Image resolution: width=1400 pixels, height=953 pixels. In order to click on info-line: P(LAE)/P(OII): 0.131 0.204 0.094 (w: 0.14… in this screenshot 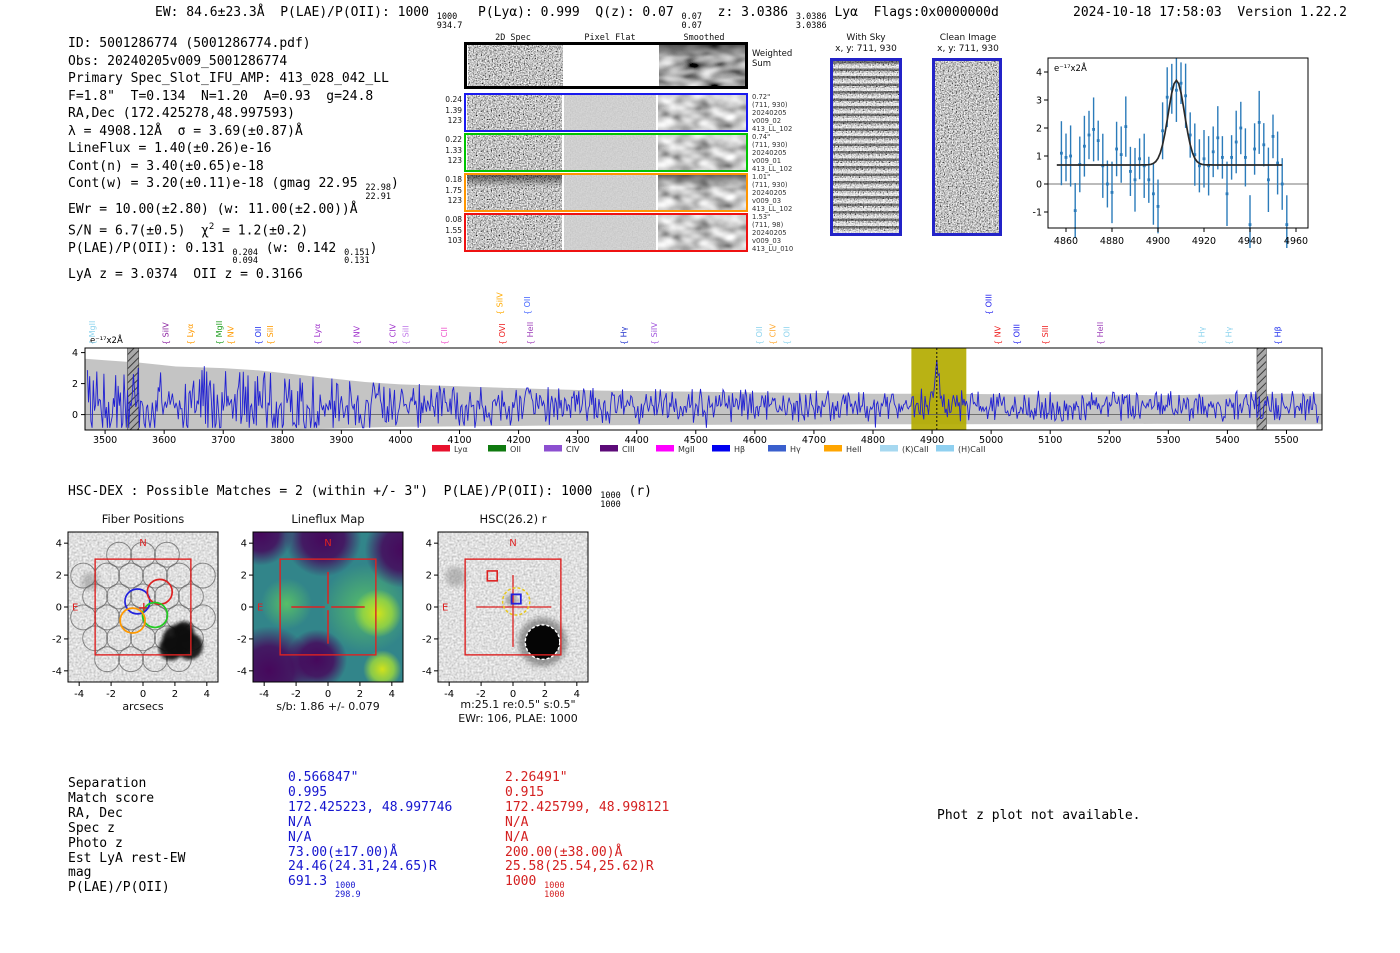, I will do `click(223, 253)`.